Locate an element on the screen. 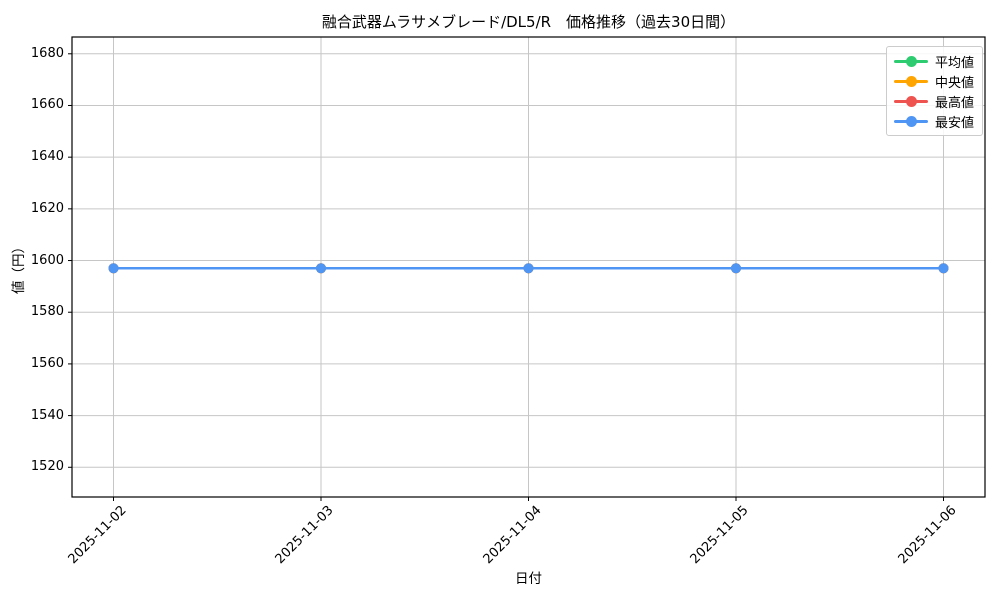  y-tick-label: 1600 is located at coordinates (47, 260).